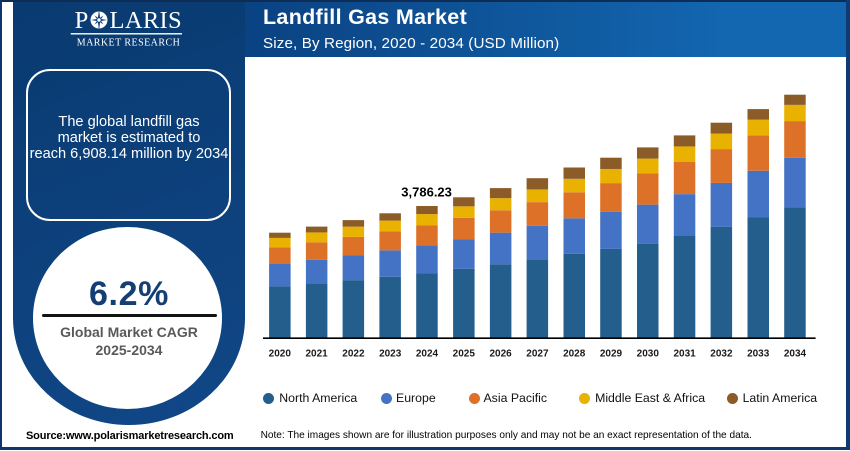 Image resolution: width=850 pixels, height=451 pixels. Describe the element at coordinates (464, 353) in the screenshot. I see `svg-text: 2025` at that location.